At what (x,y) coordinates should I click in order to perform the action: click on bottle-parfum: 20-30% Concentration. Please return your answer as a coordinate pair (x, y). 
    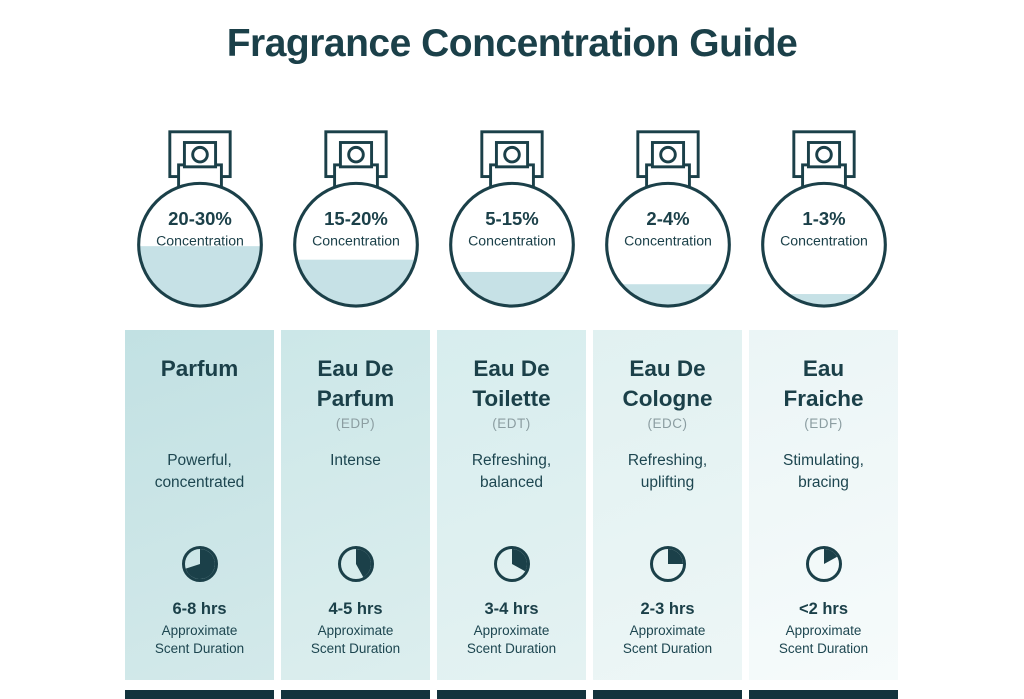
    Looking at the image, I should click on (199, 215).